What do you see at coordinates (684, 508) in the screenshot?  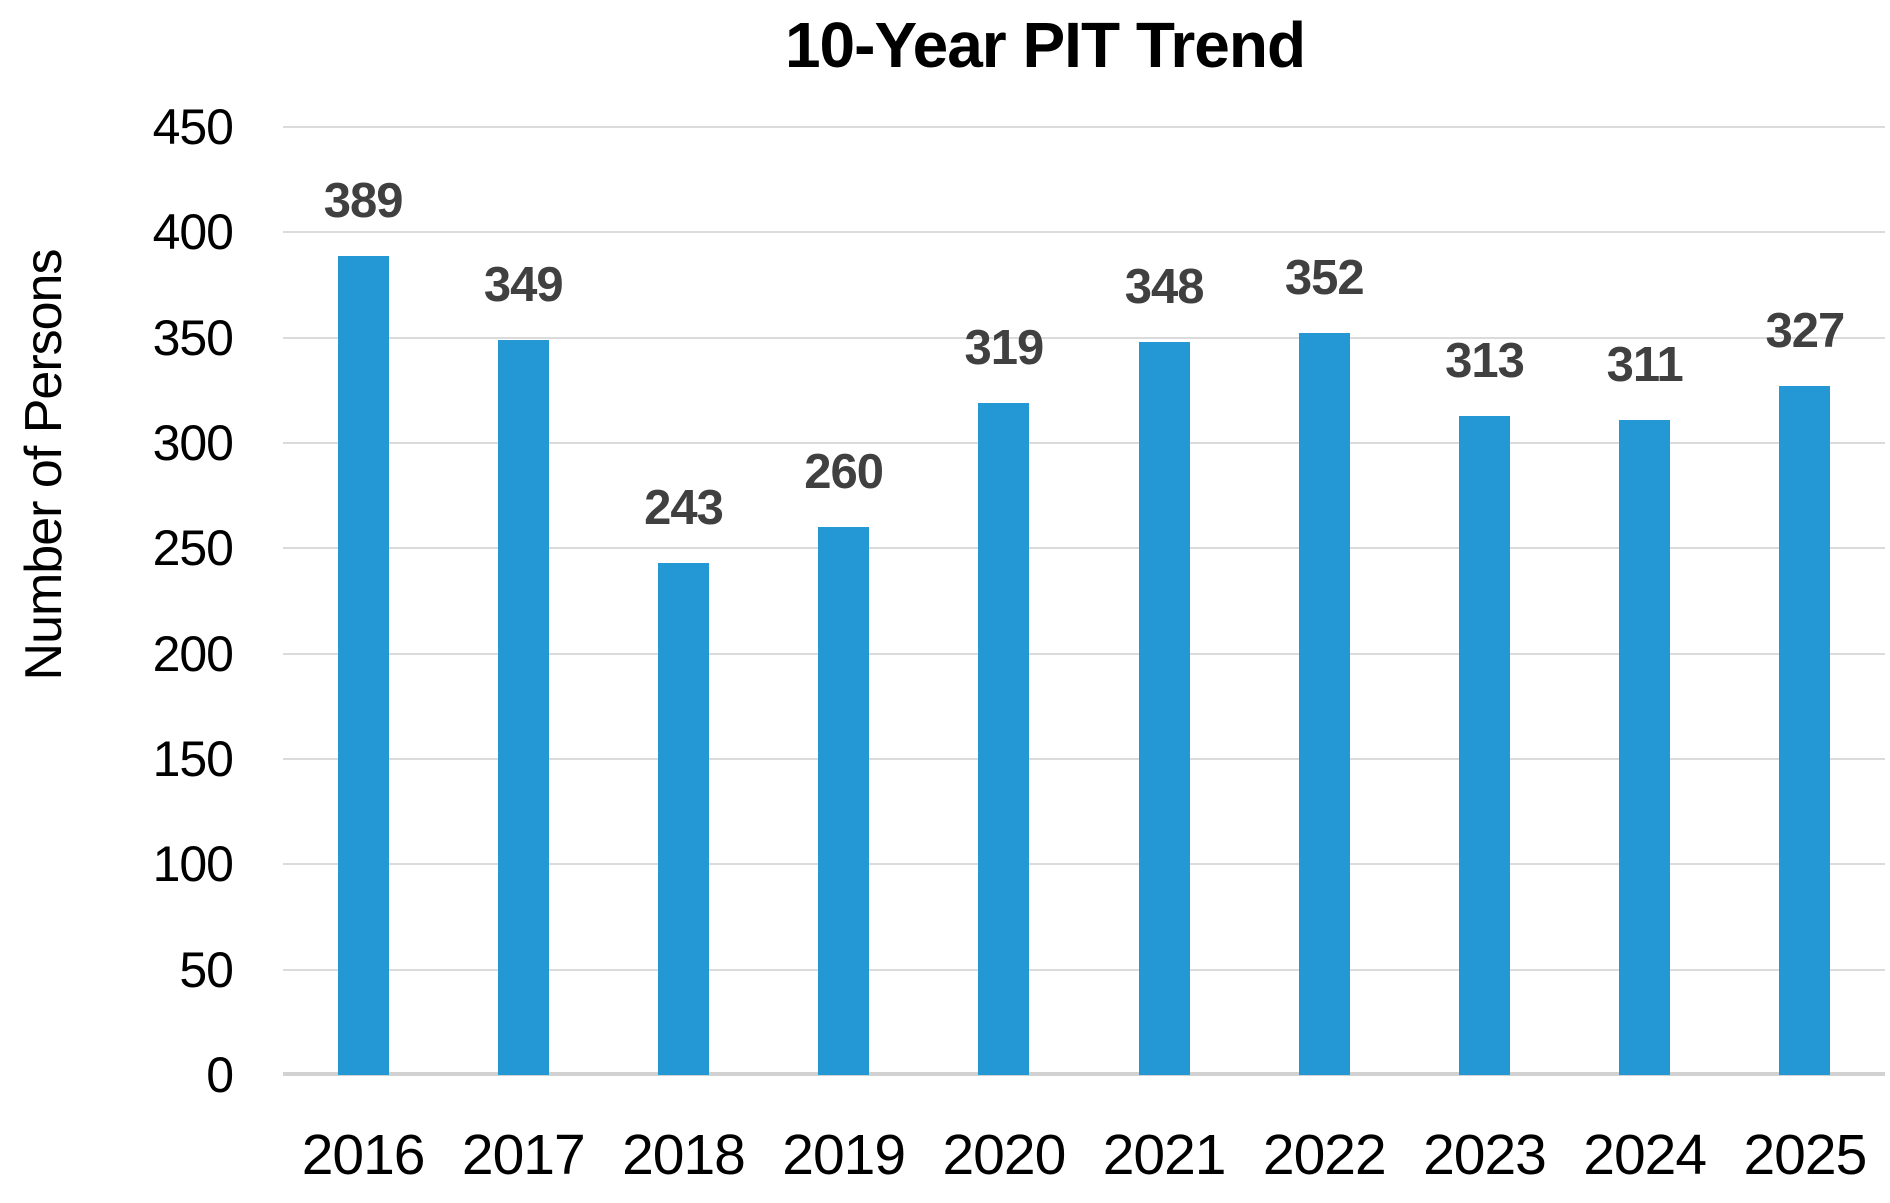 I see `bar-value-label: 243` at bounding box center [684, 508].